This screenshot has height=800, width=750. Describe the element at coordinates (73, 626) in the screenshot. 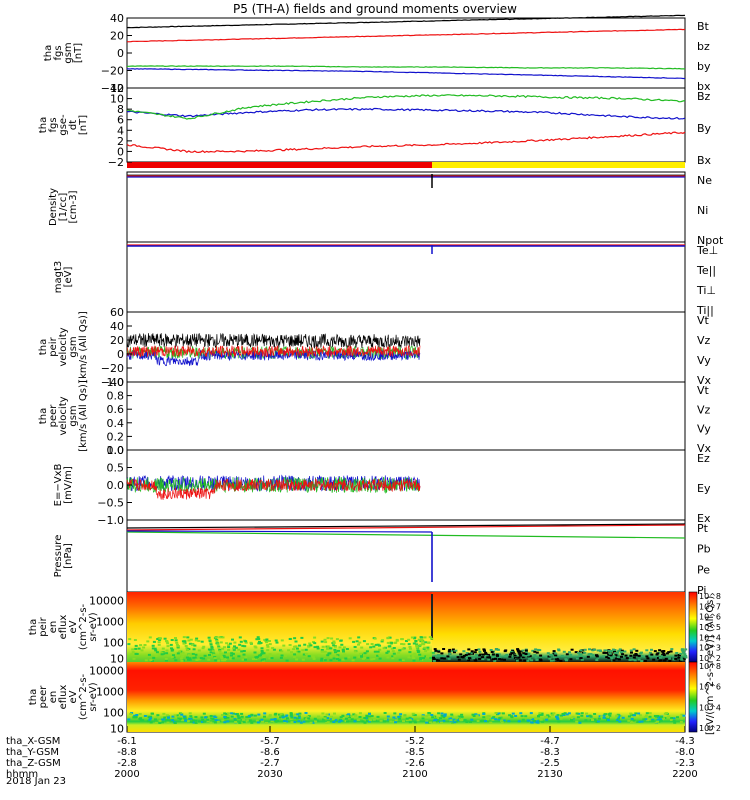

I see `ylabel-line: eV` at that location.